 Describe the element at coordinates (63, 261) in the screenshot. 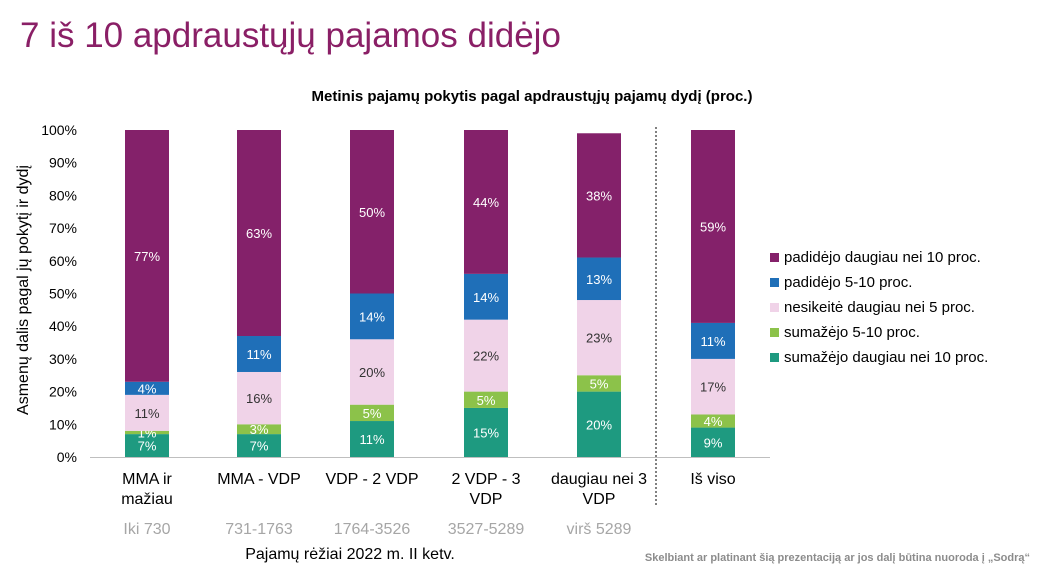

I see `y-tick-label: 60%` at that location.